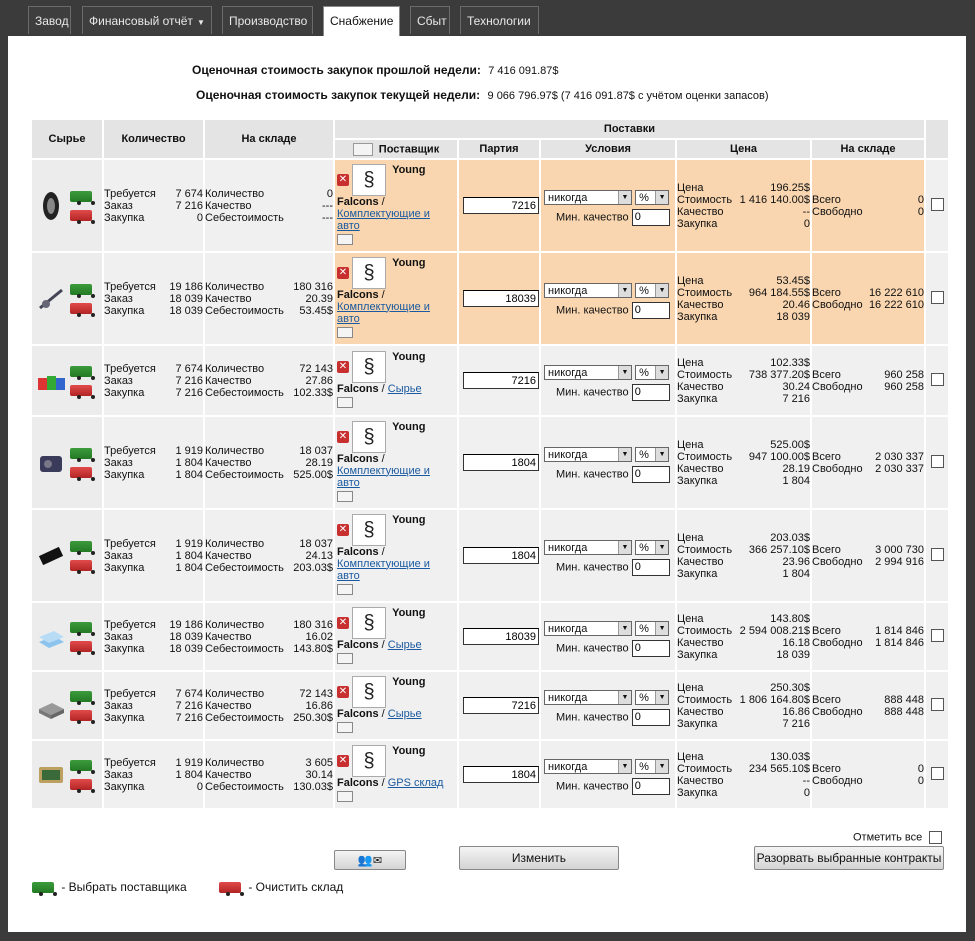 Image resolution: width=975 pixels, height=941 pixels. I want to click on tab-production: Производство, so click(267, 20).